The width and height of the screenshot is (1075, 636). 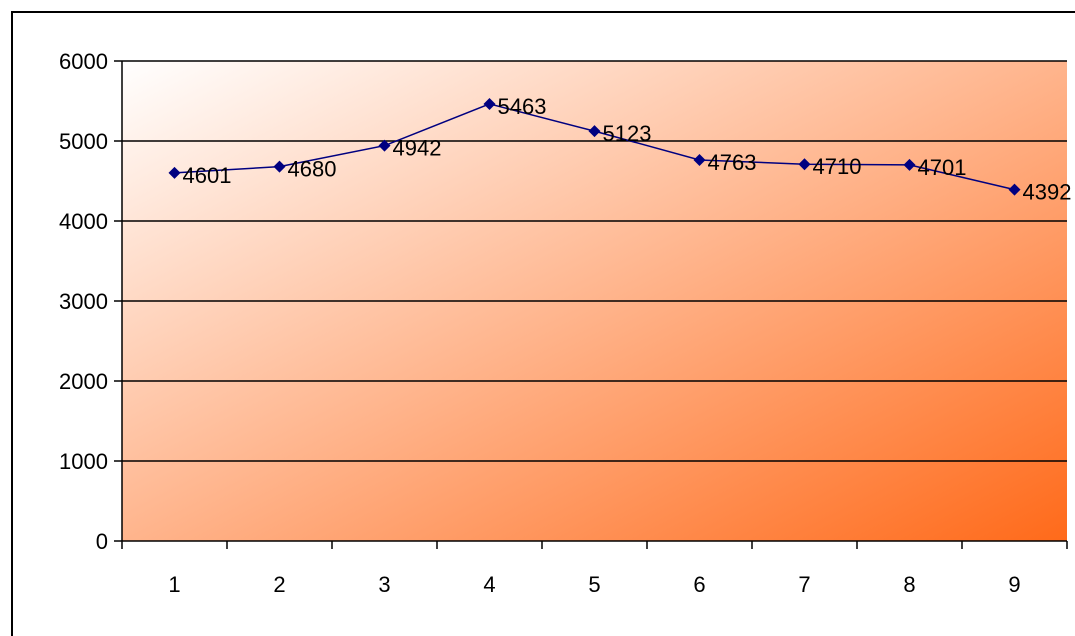 What do you see at coordinates (1047, 192) in the screenshot?
I see `data-label: 4392` at bounding box center [1047, 192].